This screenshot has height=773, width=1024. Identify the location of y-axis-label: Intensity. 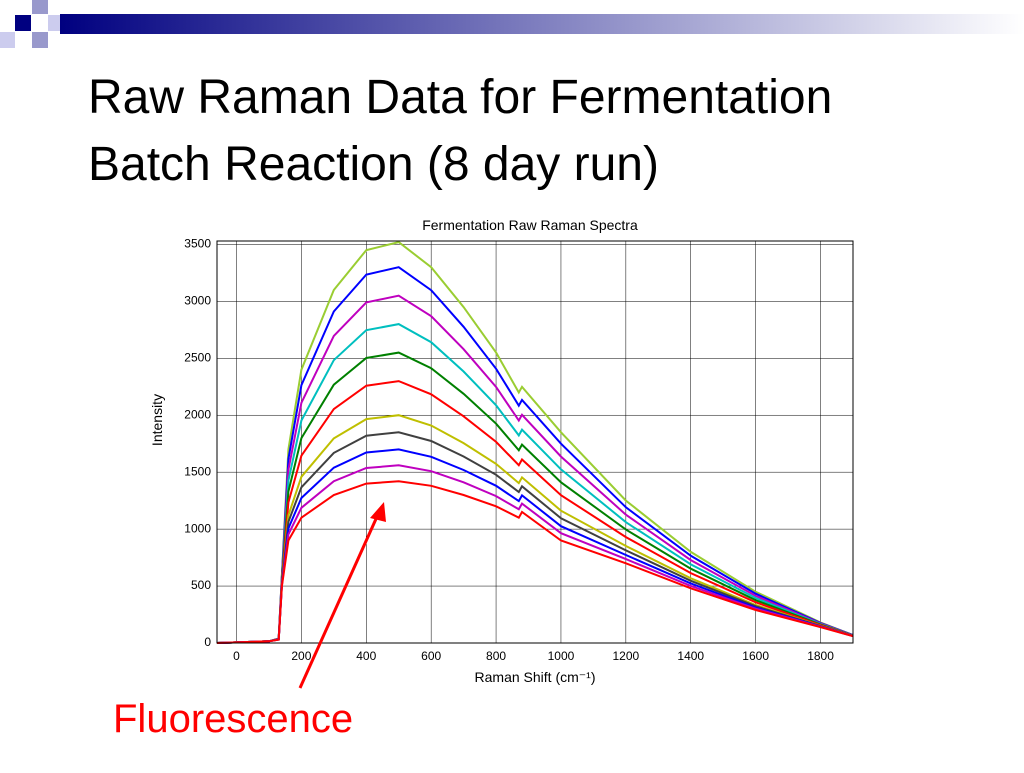
(157, 420).